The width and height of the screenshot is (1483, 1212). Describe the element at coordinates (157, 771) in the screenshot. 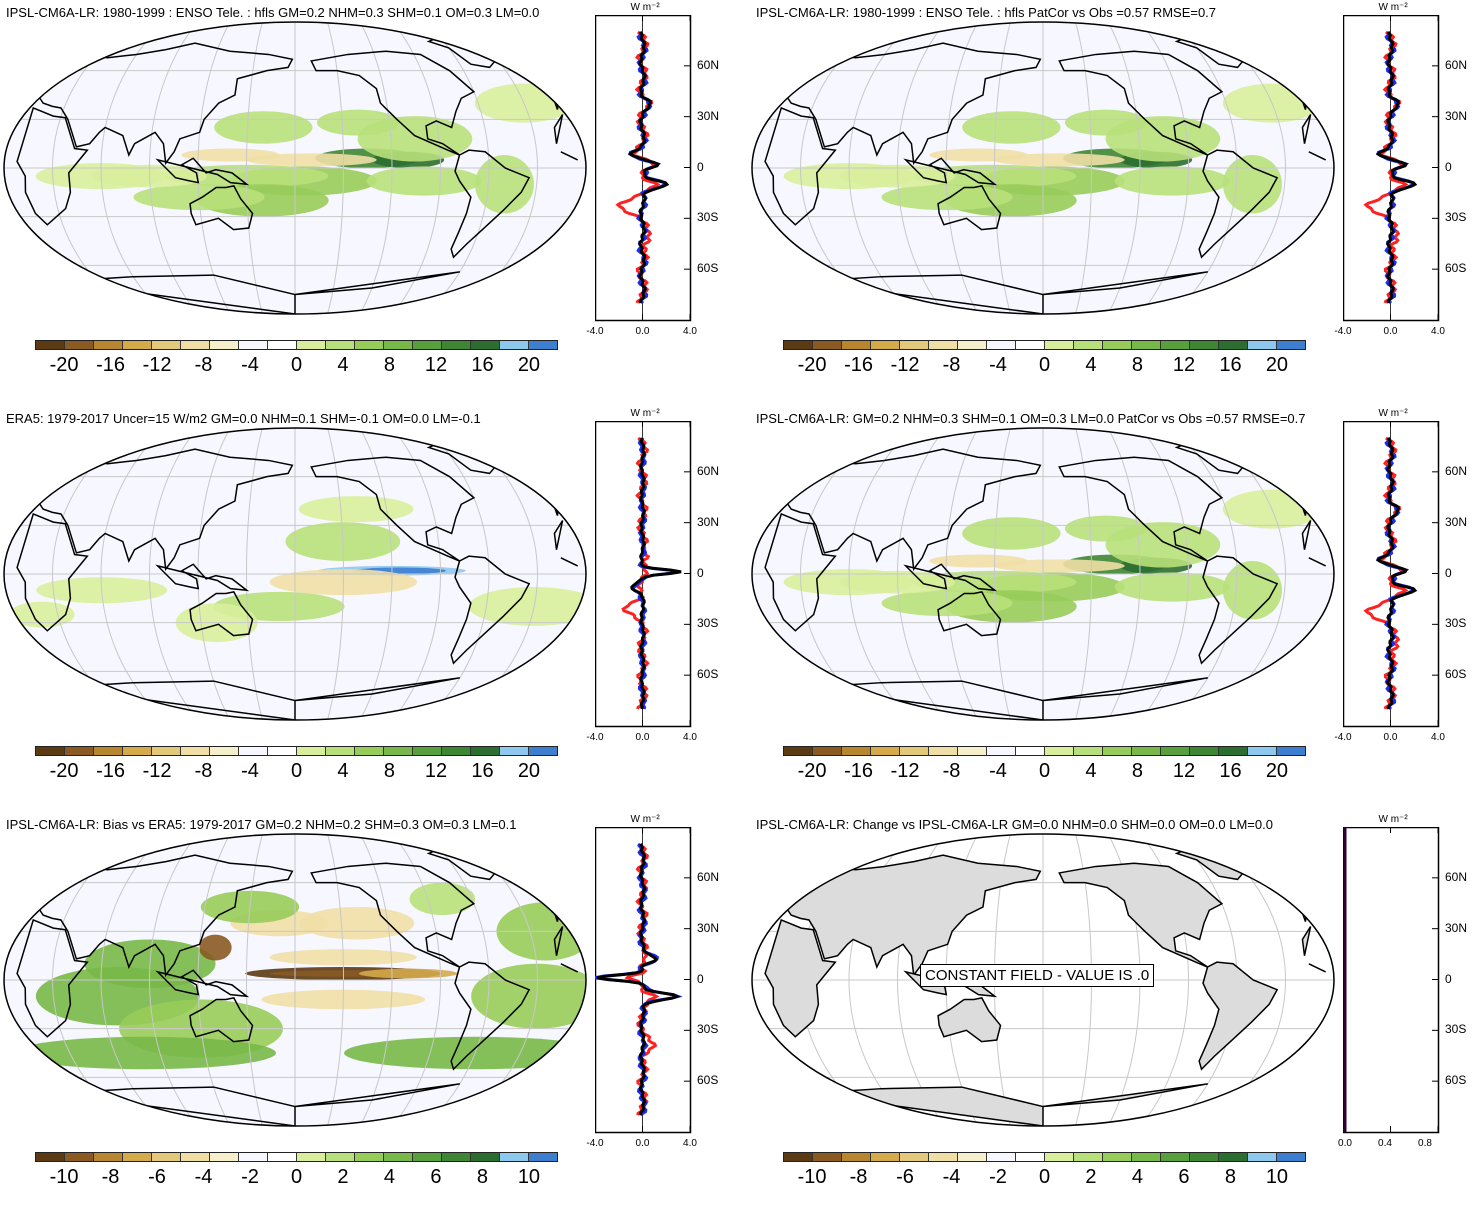

I see `colorbar-label: -12` at that location.